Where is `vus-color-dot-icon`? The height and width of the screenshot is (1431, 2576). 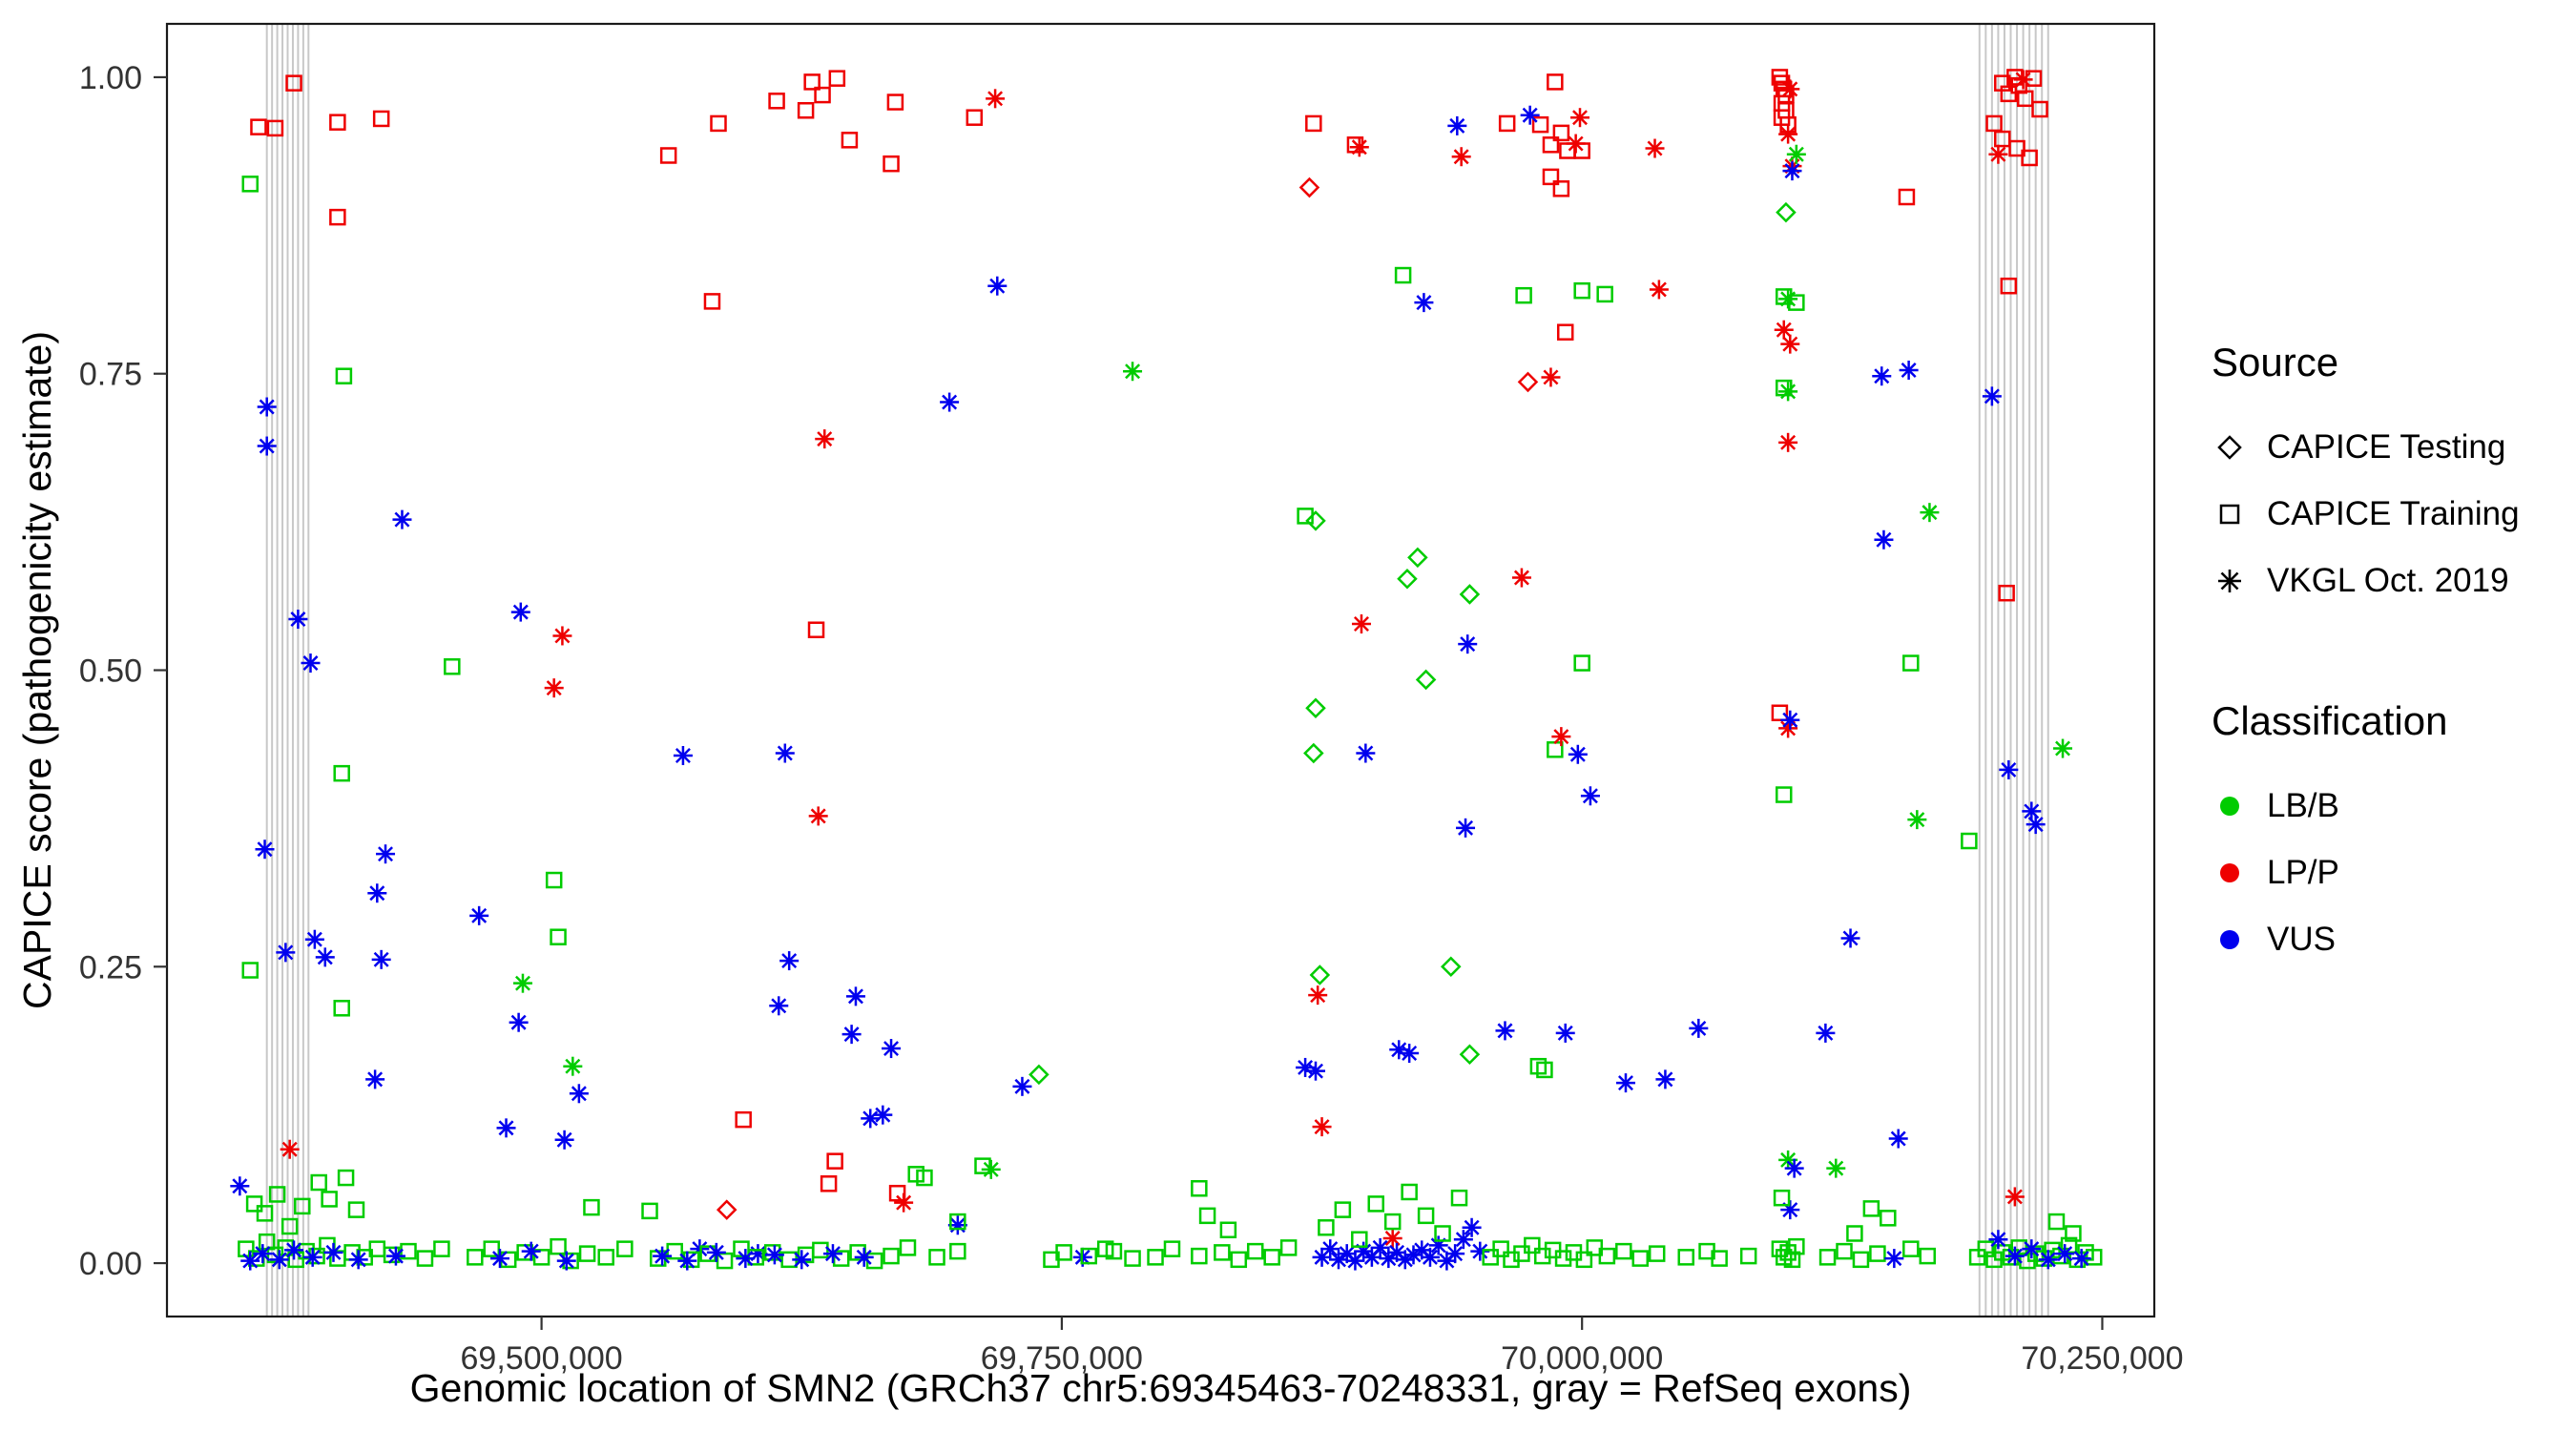 vus-color-dot-icon is located at coordinates (2229, 939).